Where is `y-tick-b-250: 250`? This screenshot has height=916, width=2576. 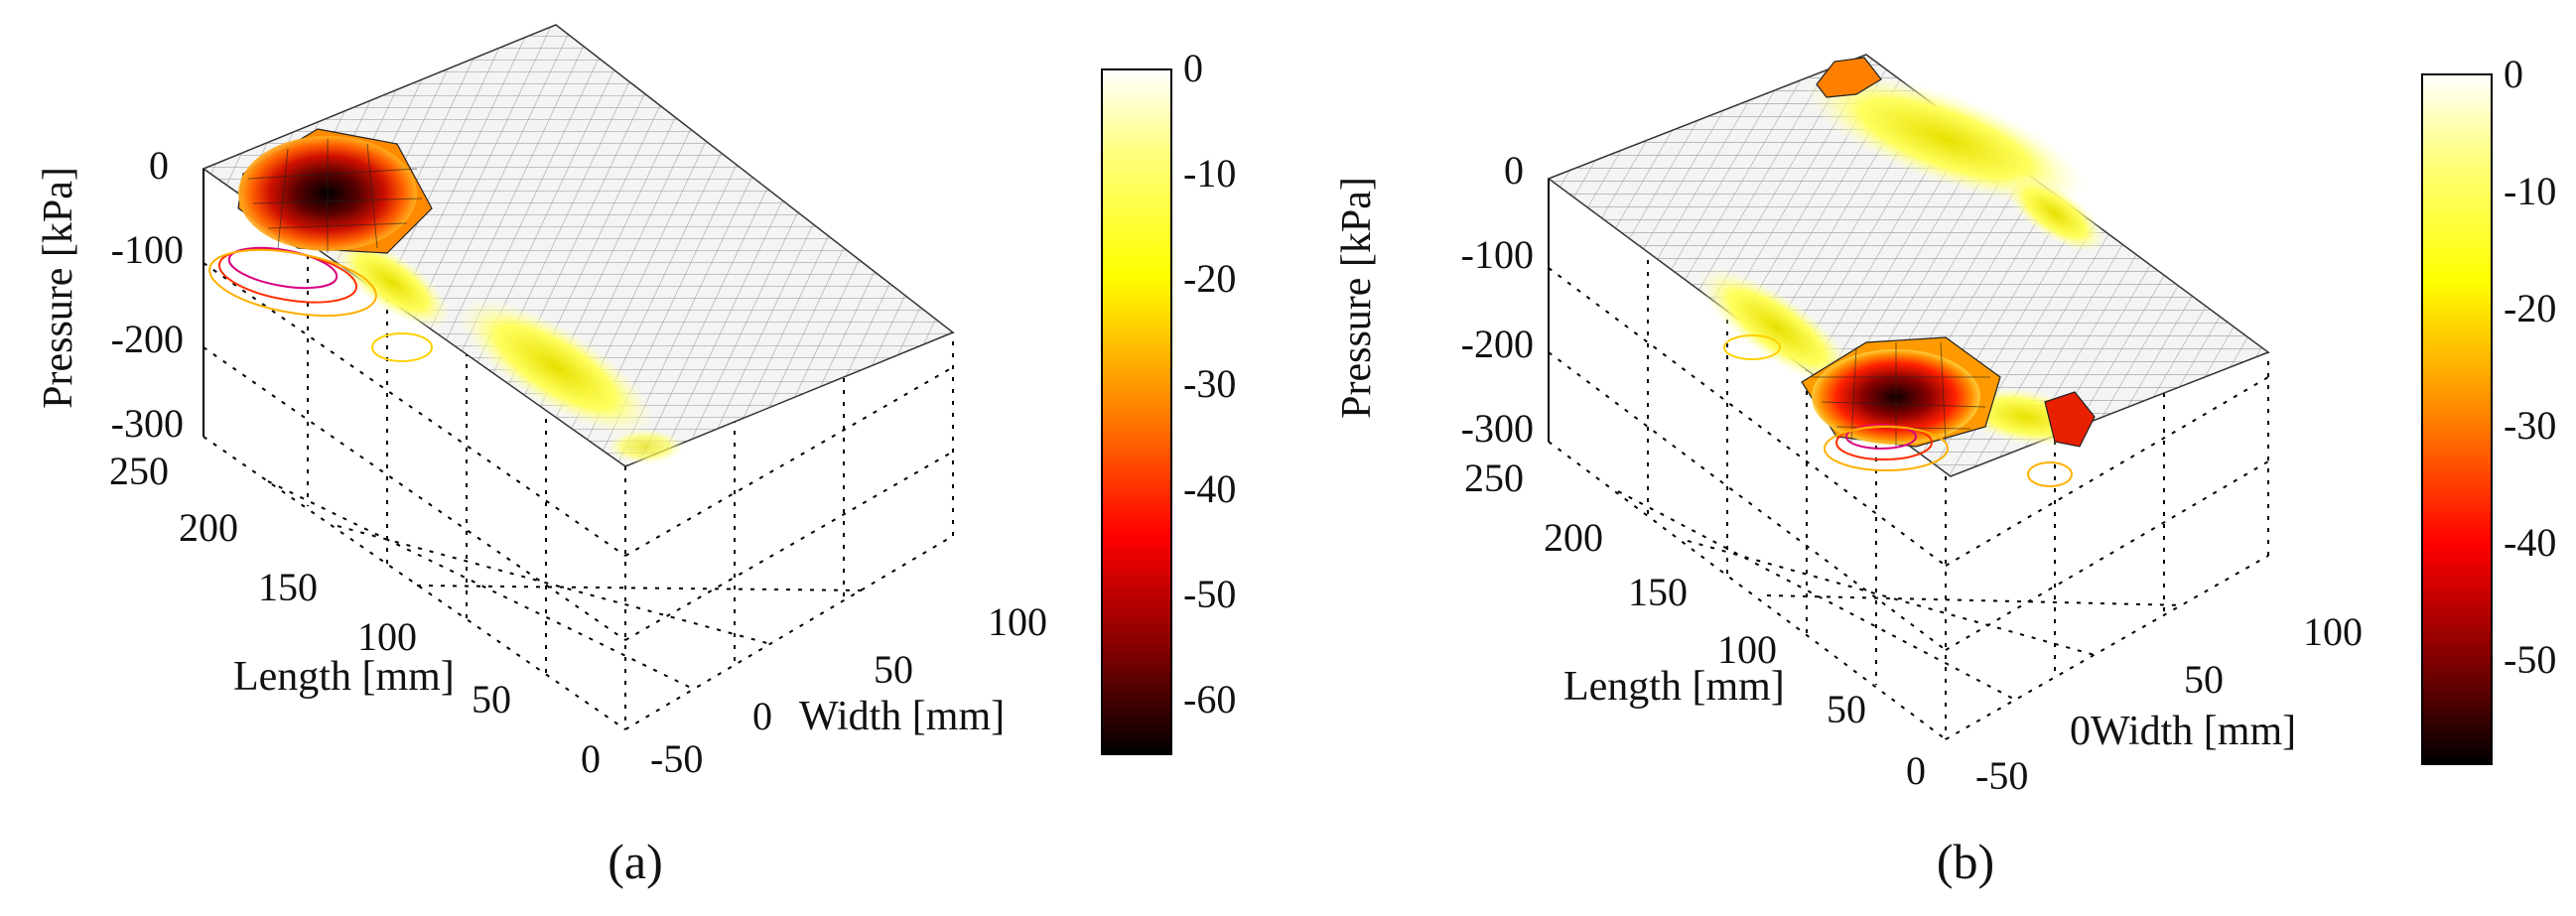
y-tick-b-250: 250 is located at coordinates (1494, 478).